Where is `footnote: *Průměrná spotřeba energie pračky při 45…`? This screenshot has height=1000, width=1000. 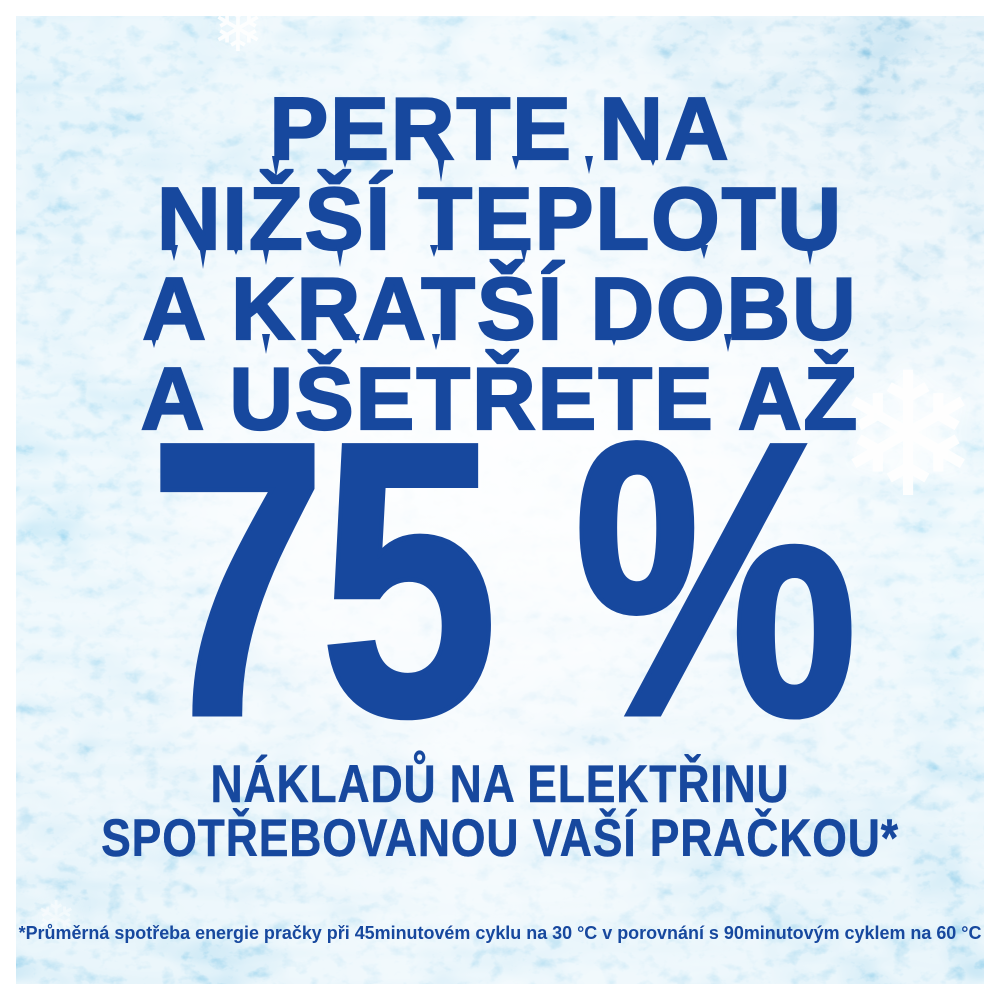 footnote: *Průměrná spotřeba energie pračky při 45… is located at coordinates (500, 932).